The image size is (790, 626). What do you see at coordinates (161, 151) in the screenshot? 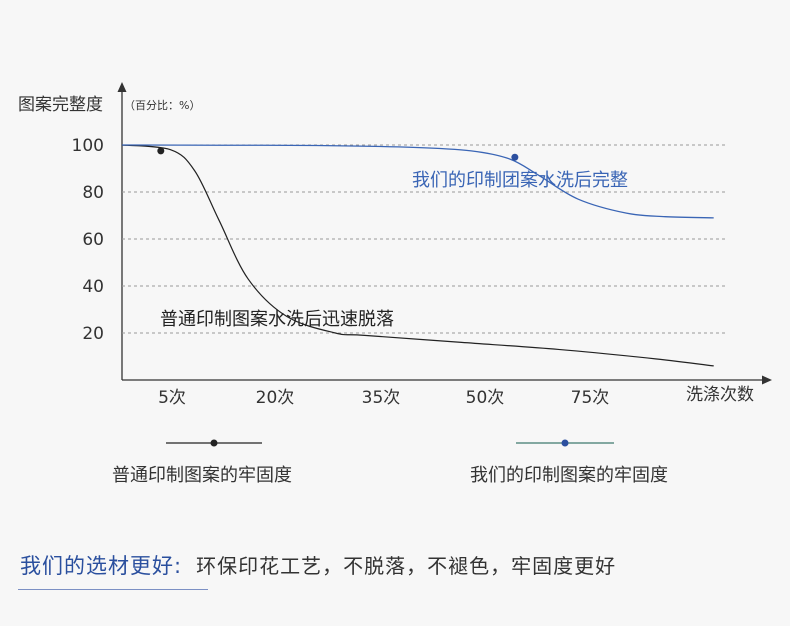
I see `series-normal-marker` at bounding box center [161, 151].